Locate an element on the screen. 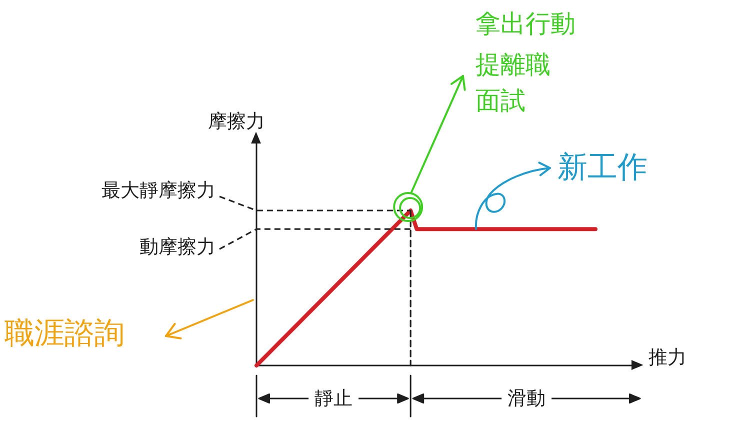 The width and height of the screenshot is (740, 430). text: 提離職 is located at coordinates (513, 64).